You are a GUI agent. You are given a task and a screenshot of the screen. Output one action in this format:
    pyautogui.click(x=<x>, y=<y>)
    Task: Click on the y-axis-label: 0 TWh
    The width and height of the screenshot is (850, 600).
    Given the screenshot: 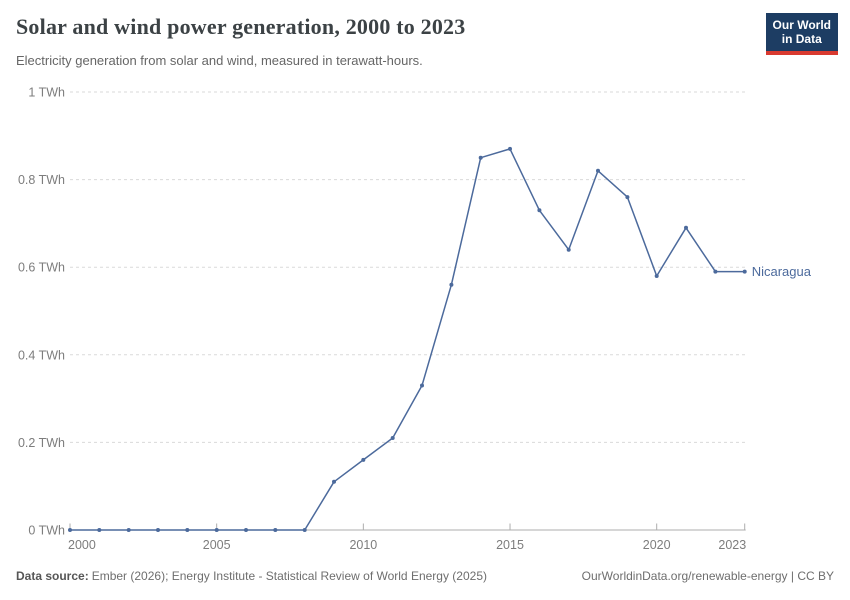 What is the action you would take?
    pyautogui.click(x=46, y=531)
    